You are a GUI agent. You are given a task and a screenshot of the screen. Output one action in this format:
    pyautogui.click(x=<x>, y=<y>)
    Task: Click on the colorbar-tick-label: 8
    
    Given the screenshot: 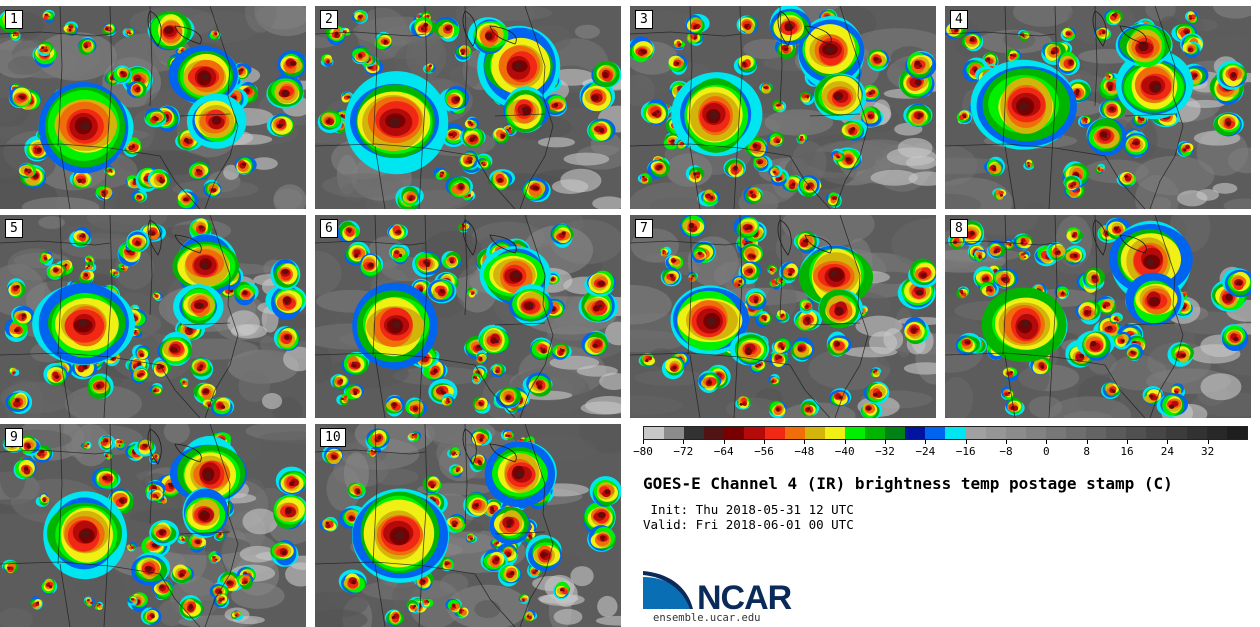 What is the action you would take?
    pyautogui.click(x=1086, y=451)
    